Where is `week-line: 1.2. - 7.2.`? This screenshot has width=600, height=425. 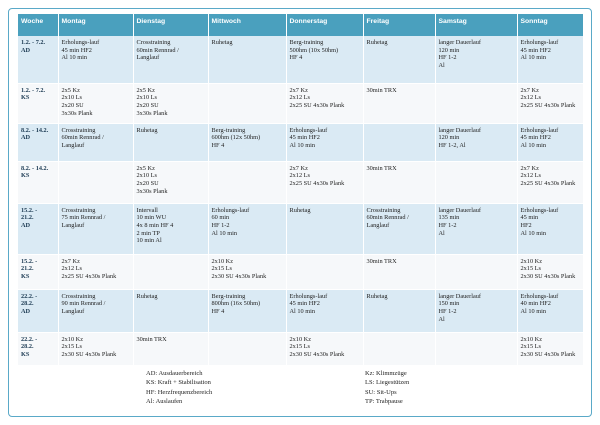
week-line: 1.2. - 7.2. is located at coordinates (33, 90).